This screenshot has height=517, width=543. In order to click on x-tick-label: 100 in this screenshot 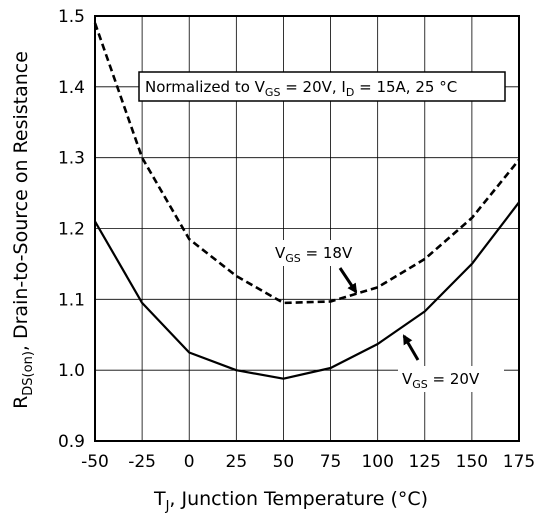, I will do `click(377, 462)`.